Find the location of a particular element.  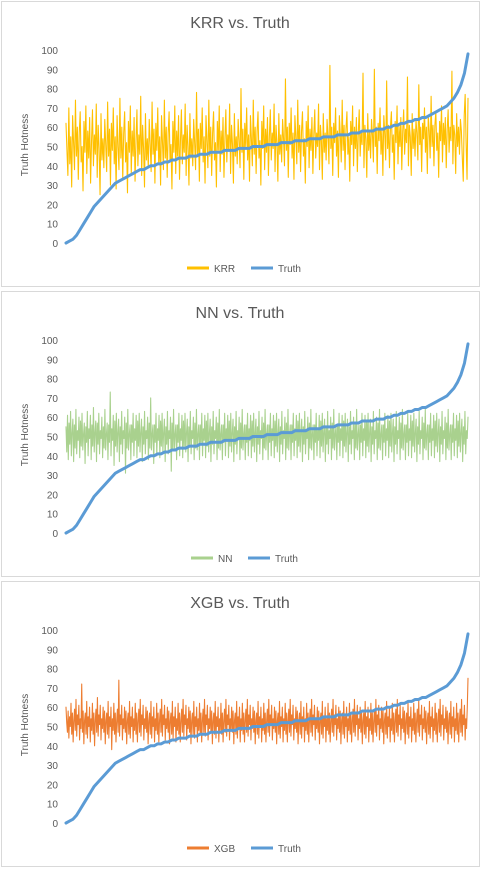

legend-label-predicted: NN is located at coordinates (225, 559).